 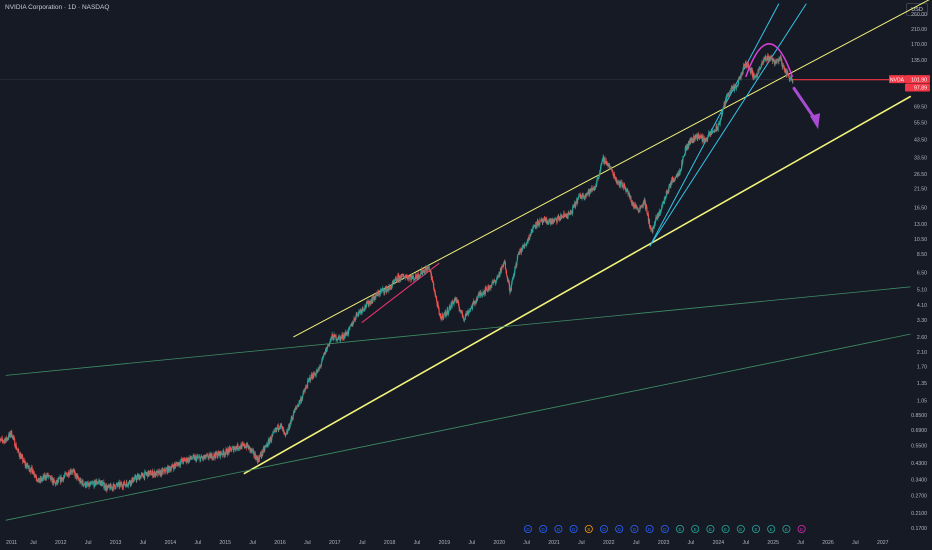 What do you see at coordinates (922, 306) in the screenshot?
I see `y-tick-label: 4.10` at bounding box center [922, 306].